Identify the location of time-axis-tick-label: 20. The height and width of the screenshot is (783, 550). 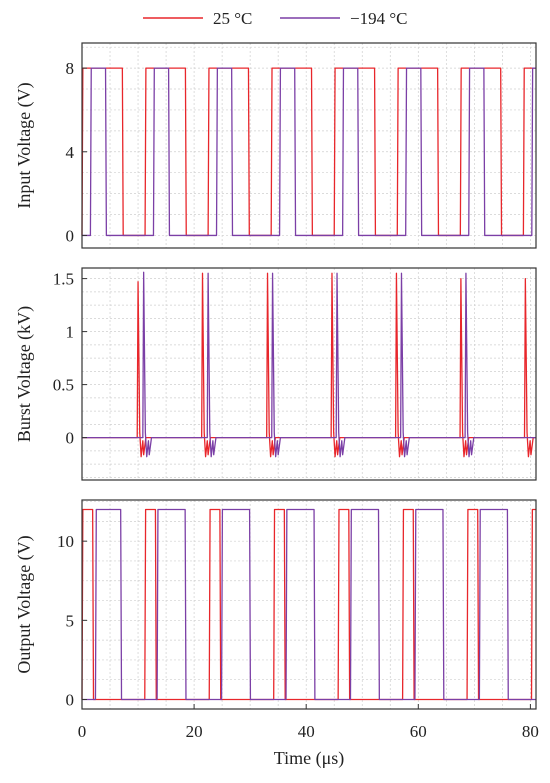
(194, 731).